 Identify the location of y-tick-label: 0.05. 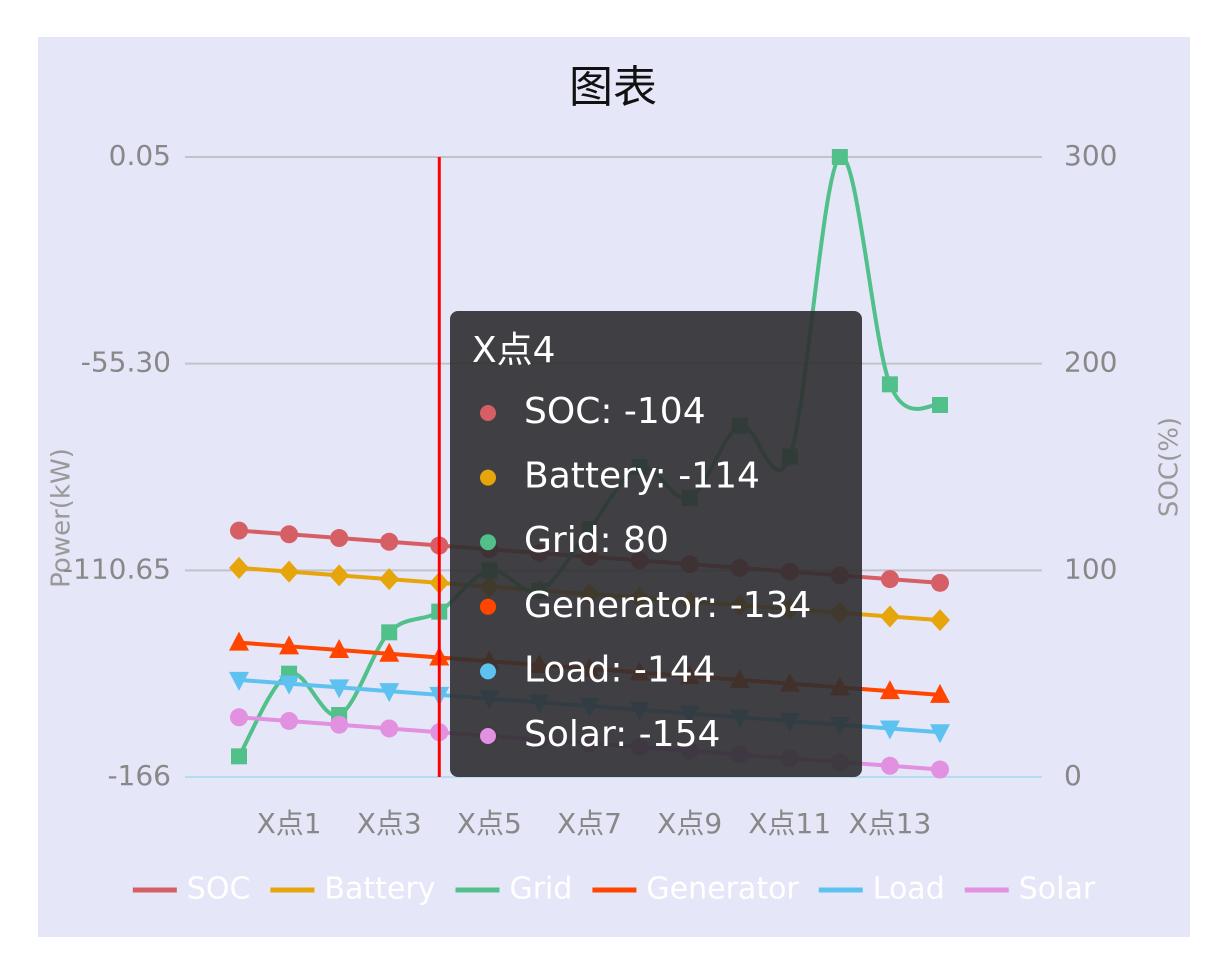
(140, 155).